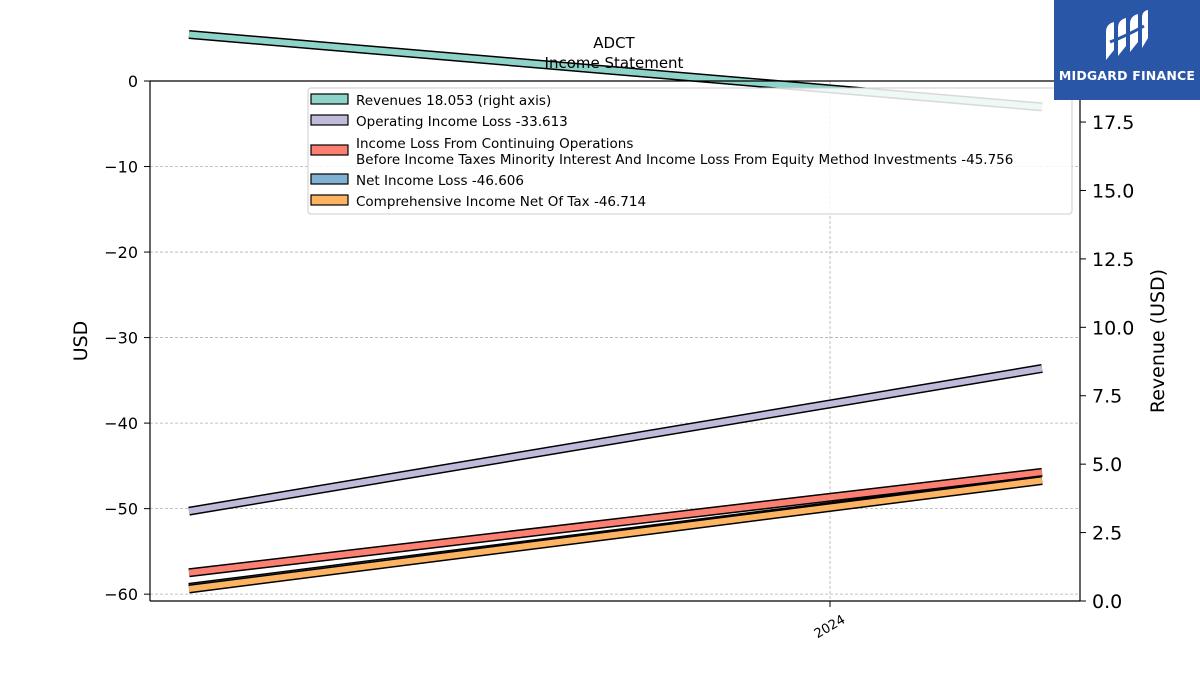 The height and width of the screenshot is (679, 1200). What do you see at coordinates (830, 627) in the screenshot?
I see `x-tick-label: 2024` at bounding box center [830, 627].